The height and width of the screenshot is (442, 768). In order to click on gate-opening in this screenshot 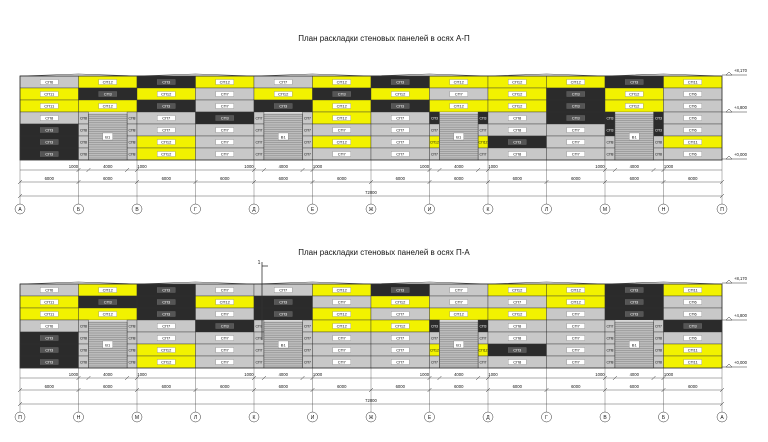, I will do `click(108, 137)`.